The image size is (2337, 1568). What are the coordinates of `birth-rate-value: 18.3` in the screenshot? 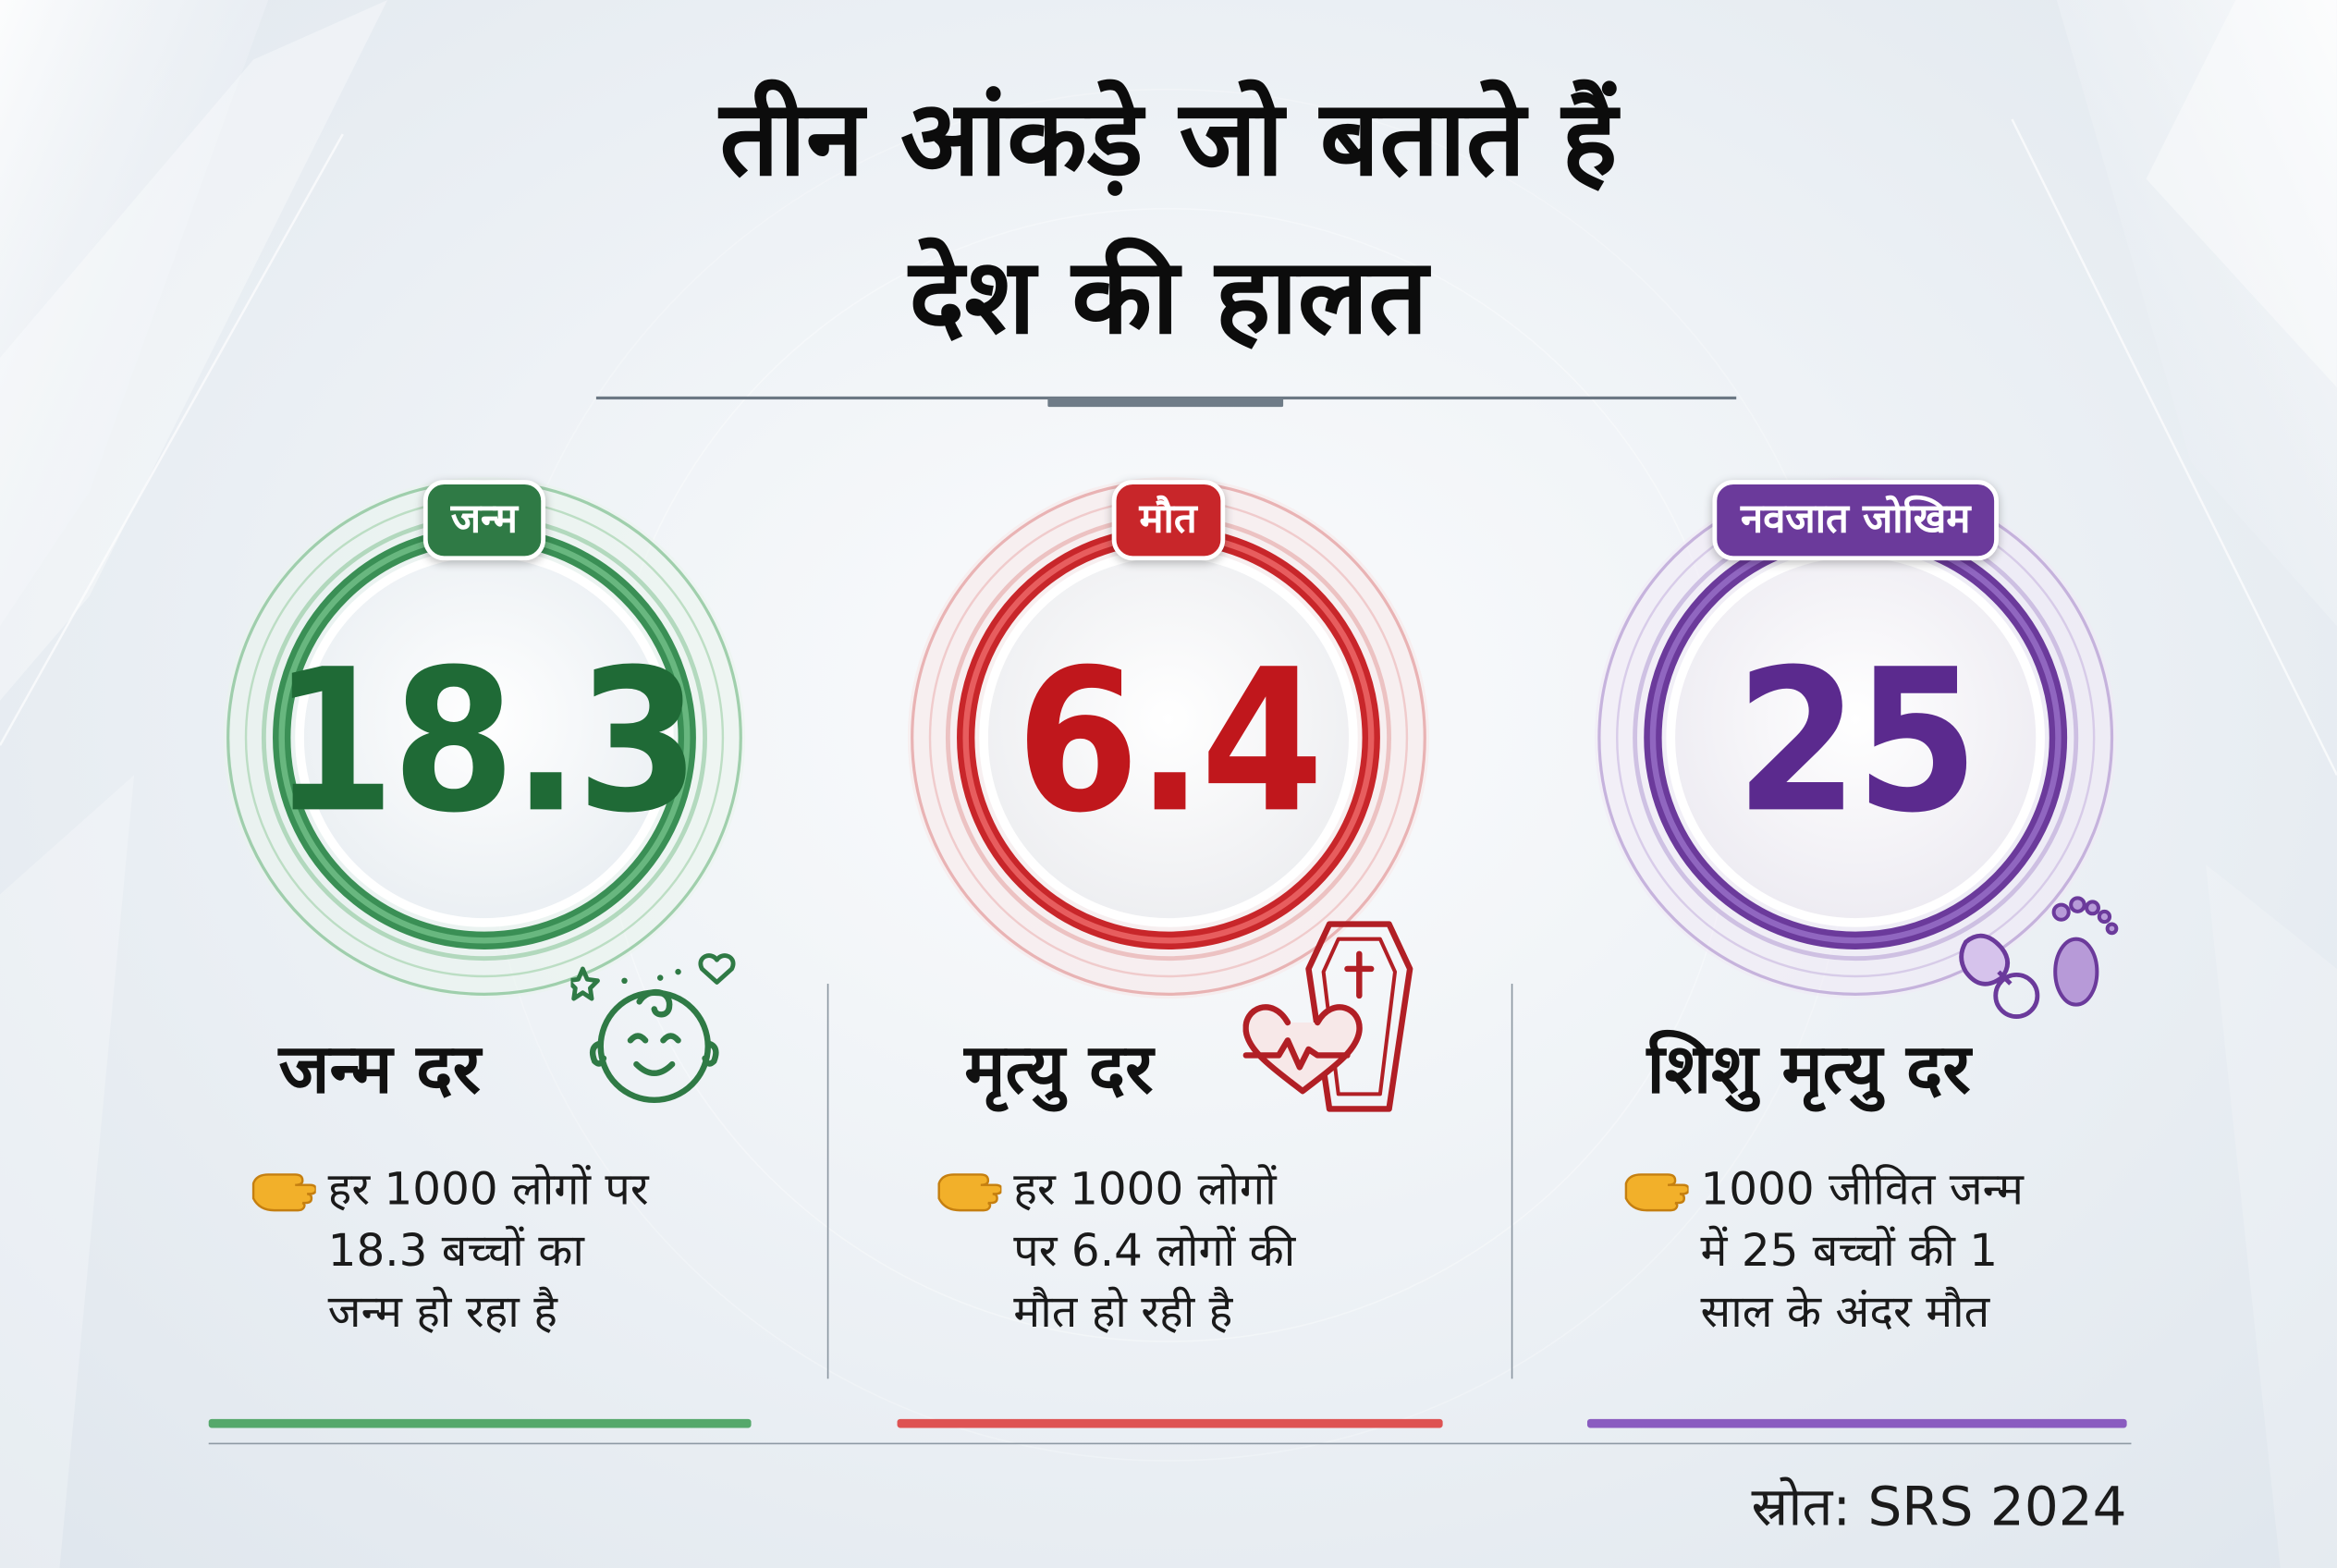 It's located at (486, 743).